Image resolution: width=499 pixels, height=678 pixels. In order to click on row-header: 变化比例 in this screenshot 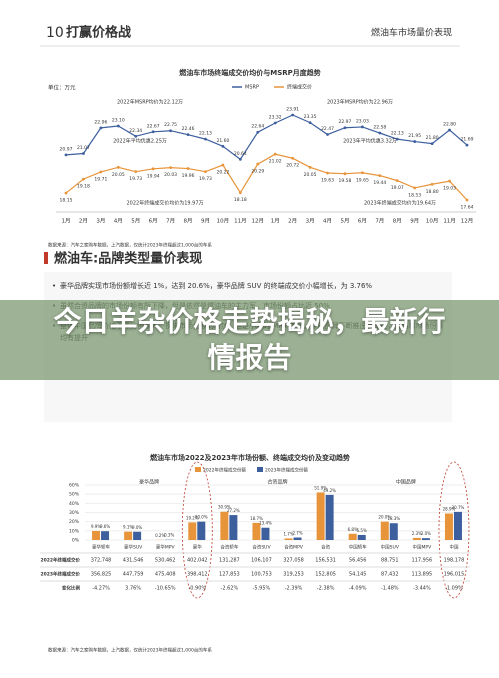, I will do `click(71, 588)`.